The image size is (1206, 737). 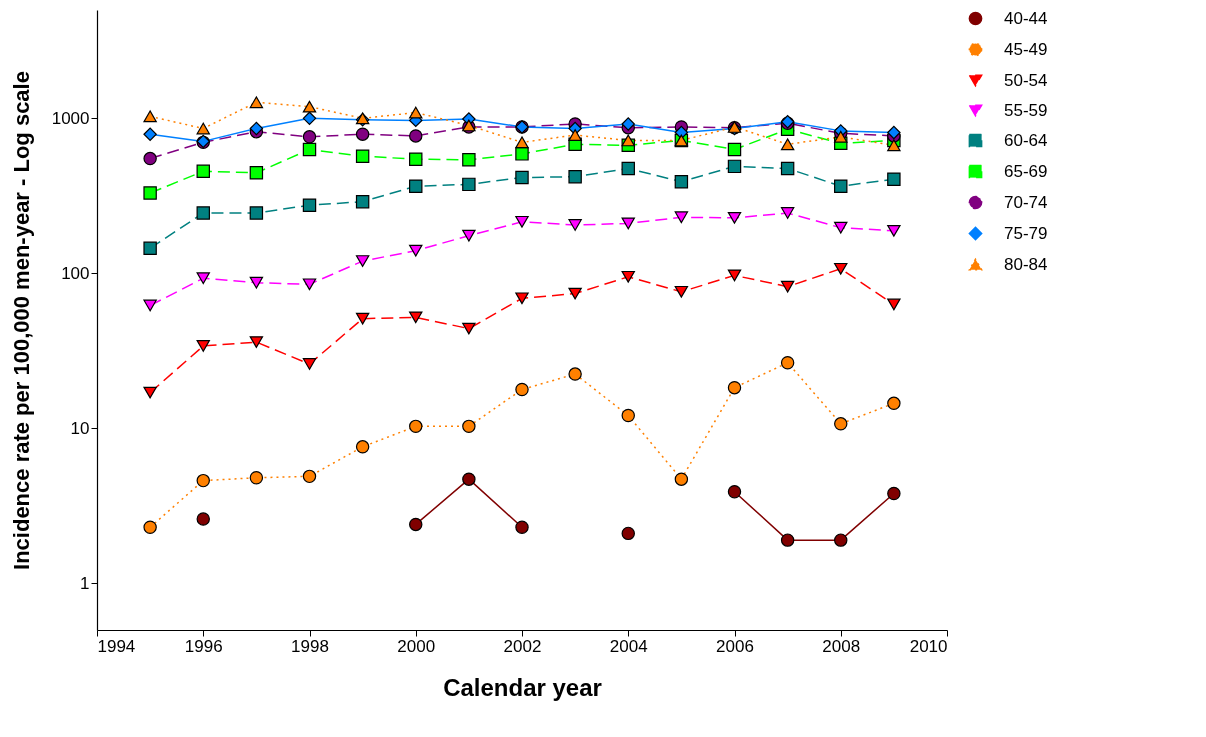 I want to click on legend-label: 60-64, so click(x=1026, y=140).